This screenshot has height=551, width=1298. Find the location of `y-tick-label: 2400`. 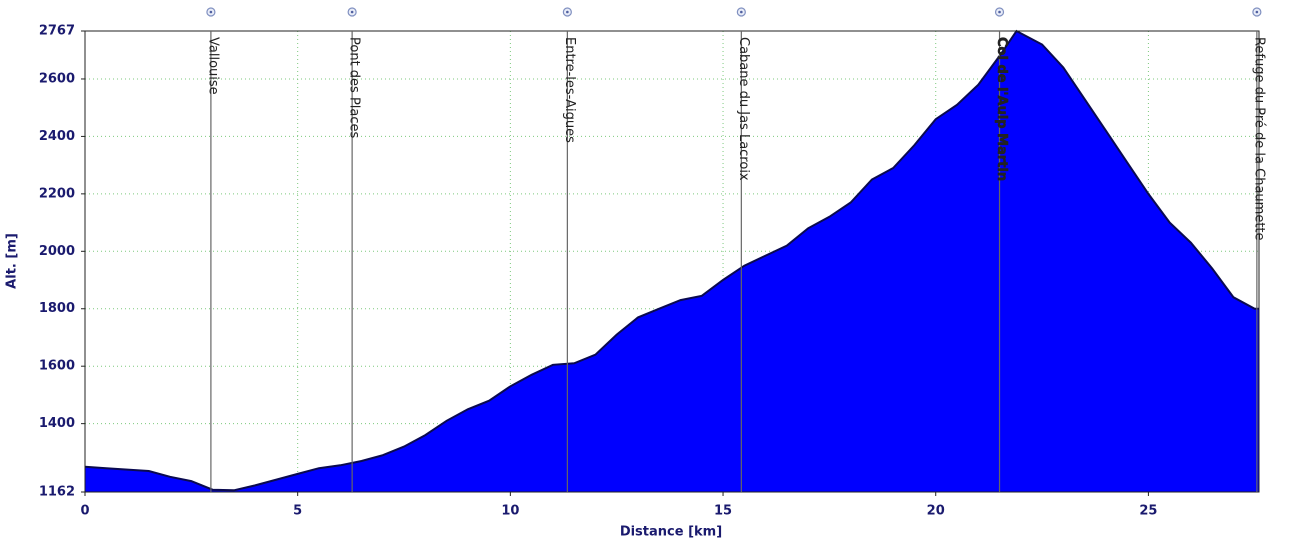

y-tick-label: 2400 is located at coordinates (57, 136).